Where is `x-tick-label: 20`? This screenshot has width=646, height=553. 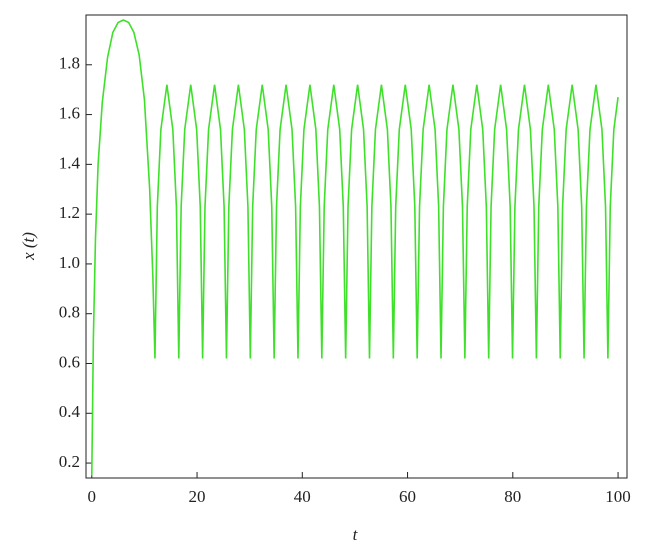 x-tick-label: 20 is located at coordinates (197, 496).